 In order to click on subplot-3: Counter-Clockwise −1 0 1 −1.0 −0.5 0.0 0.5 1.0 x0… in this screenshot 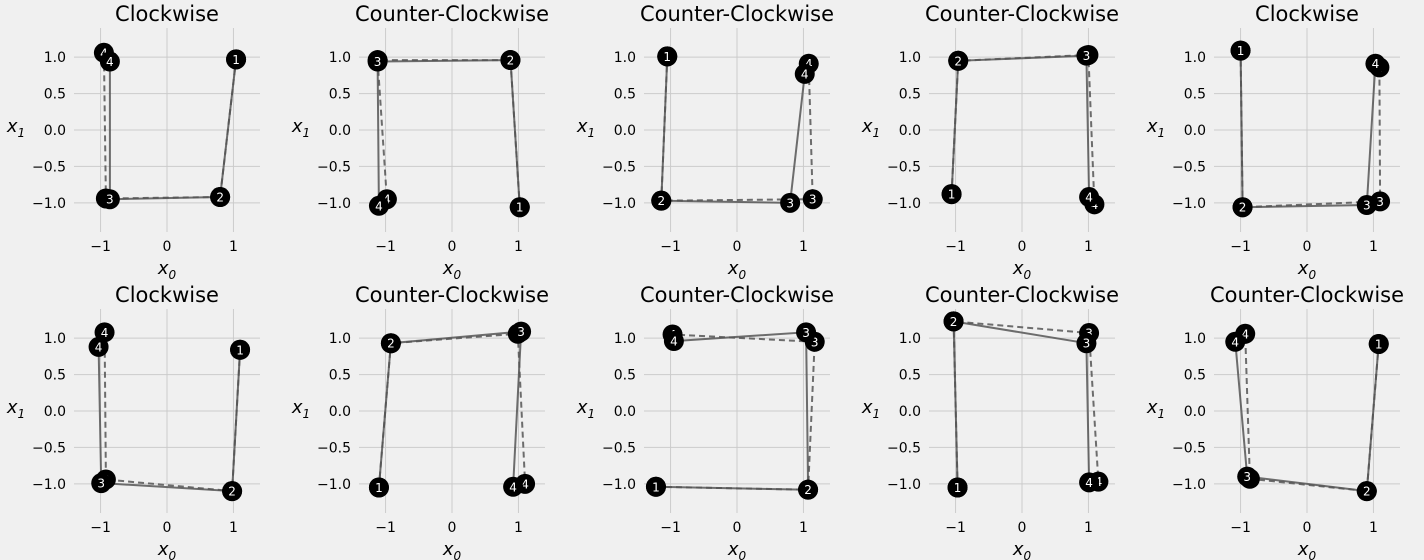, I will do `click(705, 142)`.